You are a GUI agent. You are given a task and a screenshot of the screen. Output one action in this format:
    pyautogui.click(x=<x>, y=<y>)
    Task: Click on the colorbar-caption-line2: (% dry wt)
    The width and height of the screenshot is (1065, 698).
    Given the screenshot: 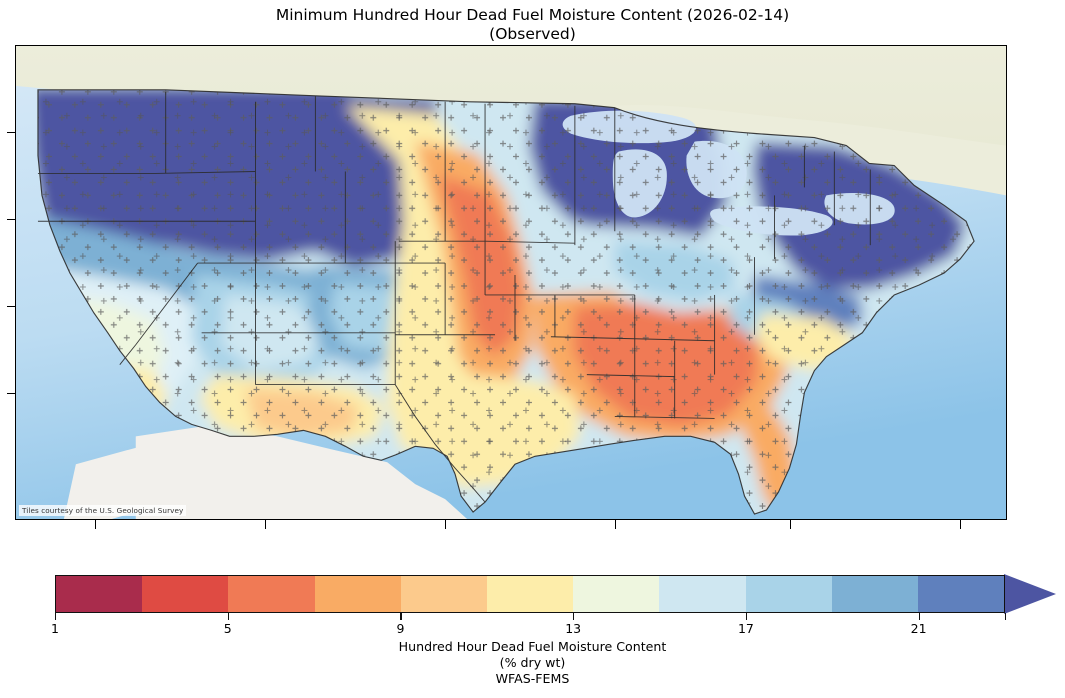 What is the action you would take?
    pyautogui.click(x=532, y=662)
    